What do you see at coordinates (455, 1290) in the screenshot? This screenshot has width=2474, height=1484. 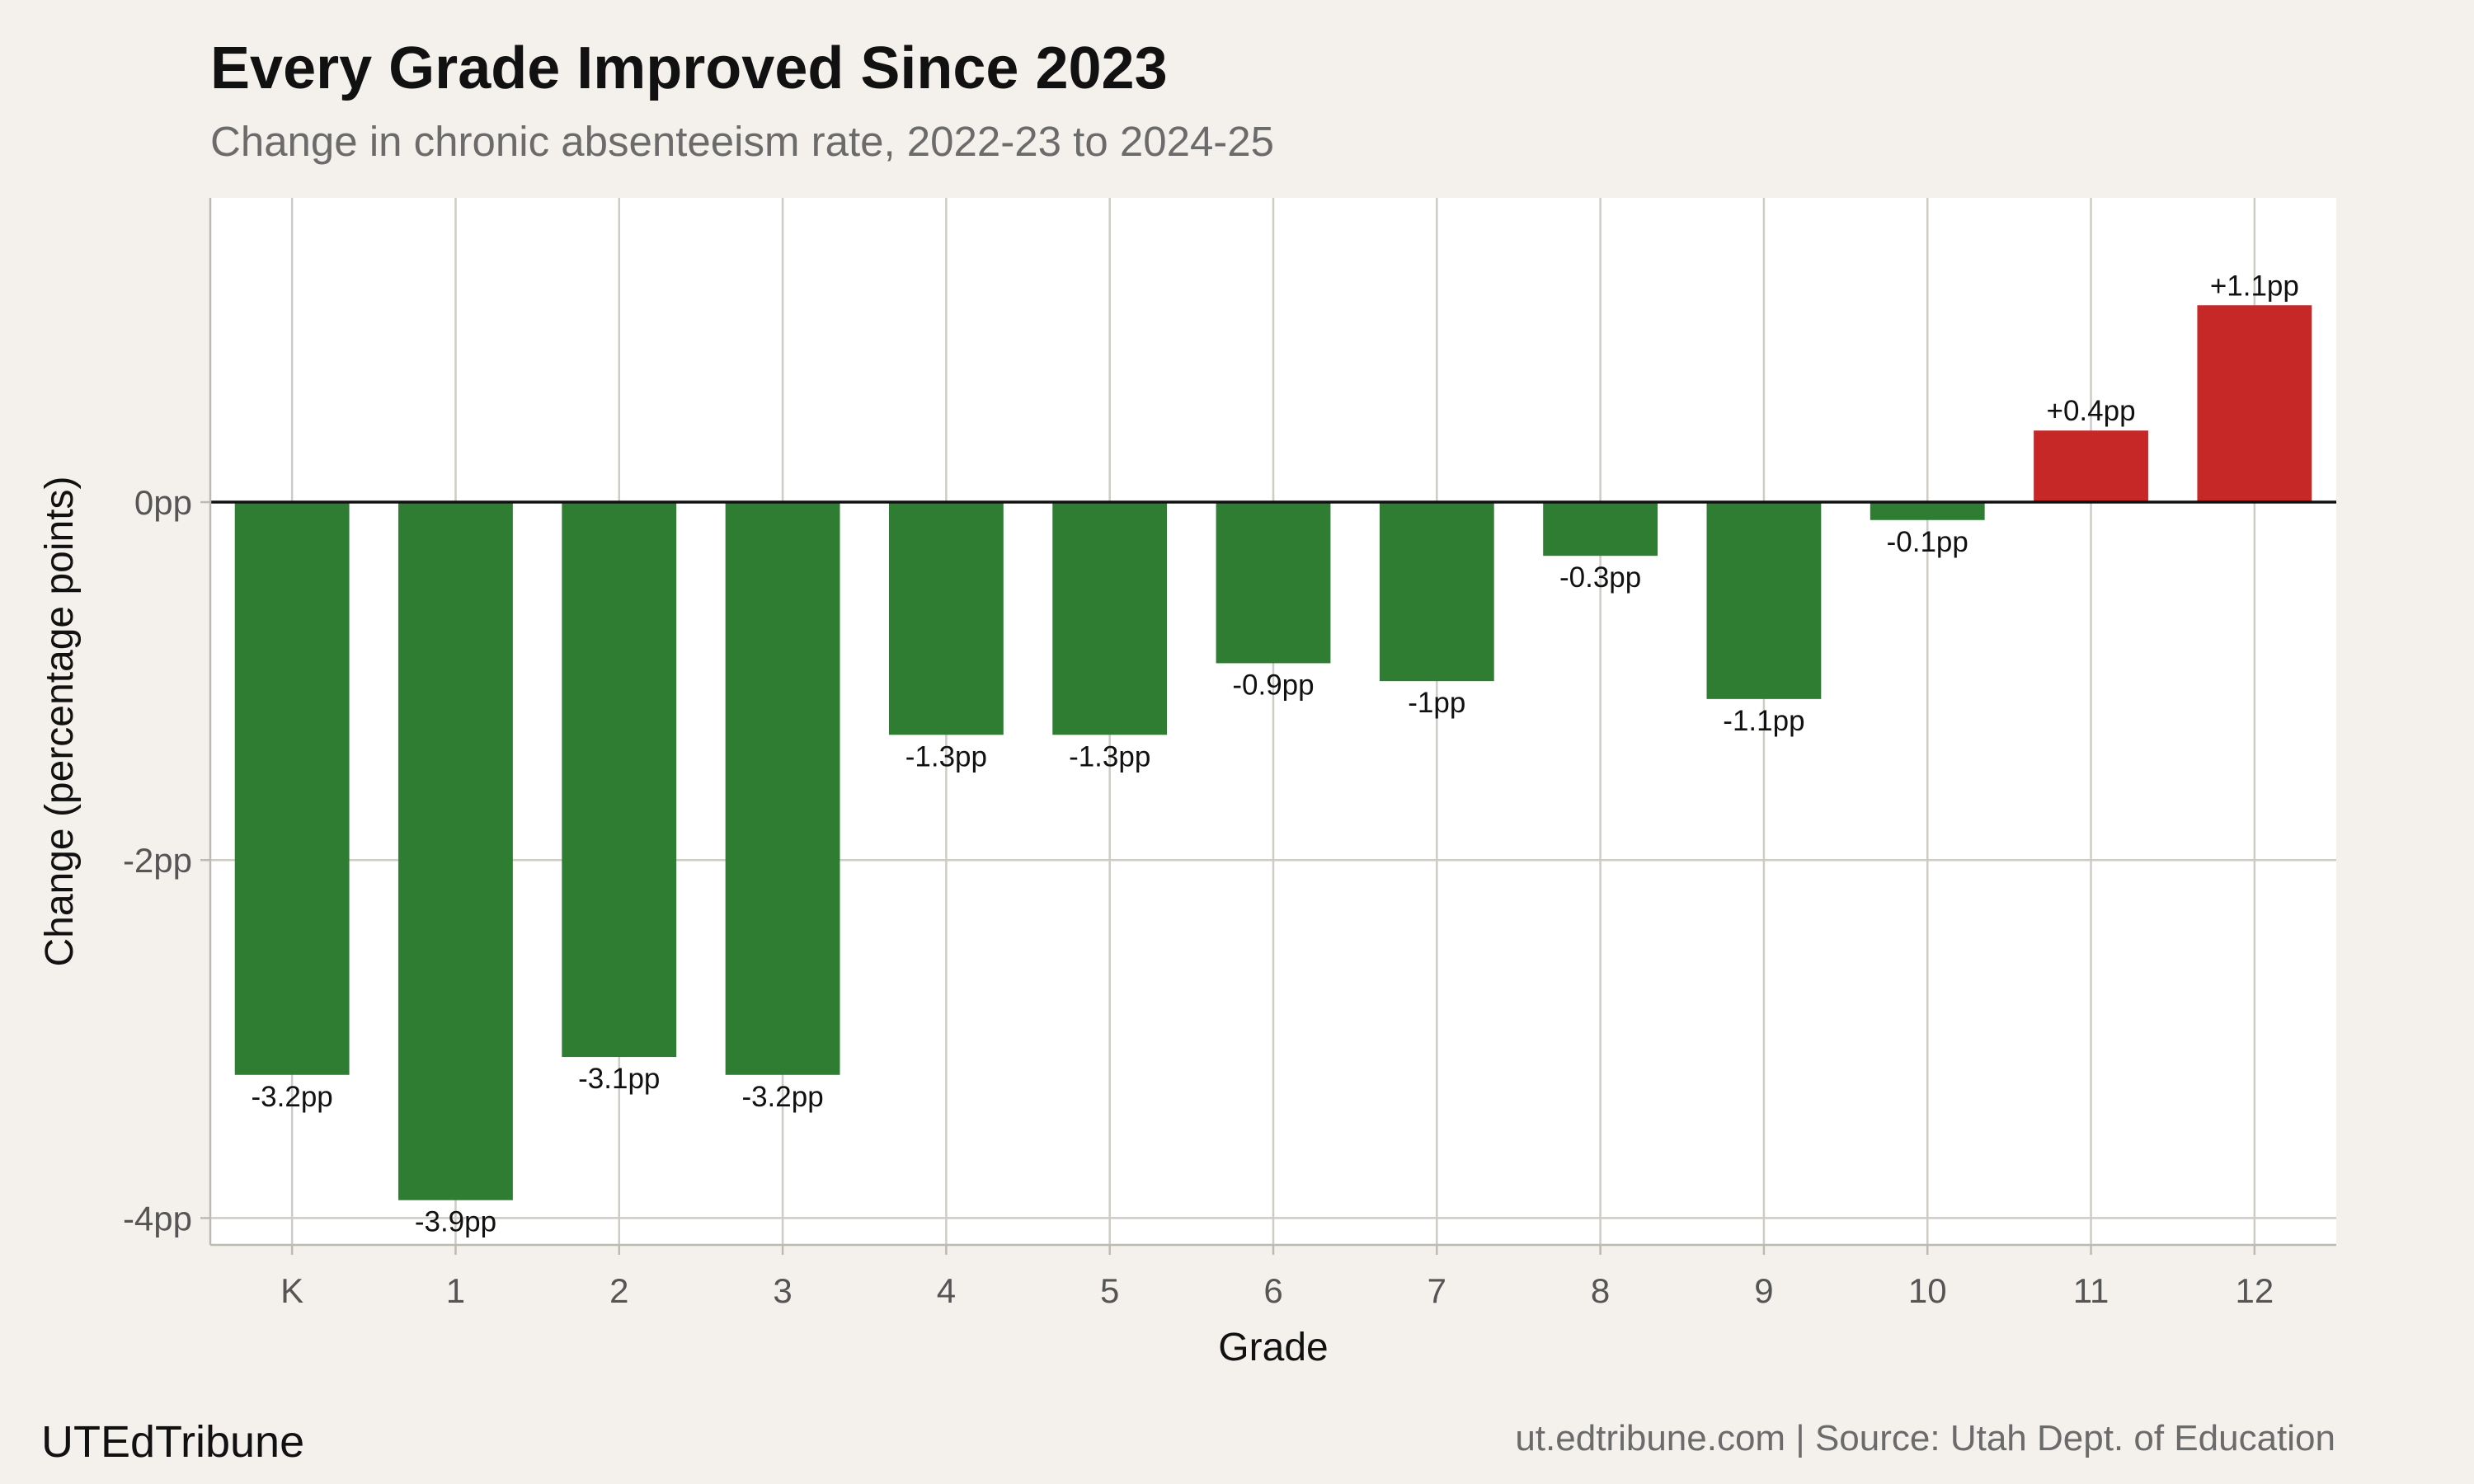 I see `x-tick-label-1: 1` at bounding box center [455, 1290].